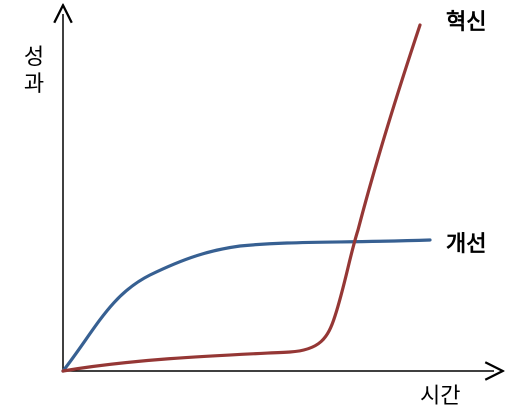  I want to click on improvement-label: 개선, so click(466, 244).